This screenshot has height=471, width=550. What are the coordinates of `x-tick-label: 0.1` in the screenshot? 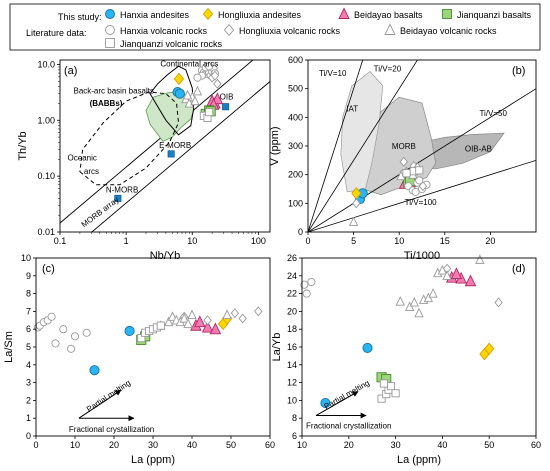 It's located at (60, 241).